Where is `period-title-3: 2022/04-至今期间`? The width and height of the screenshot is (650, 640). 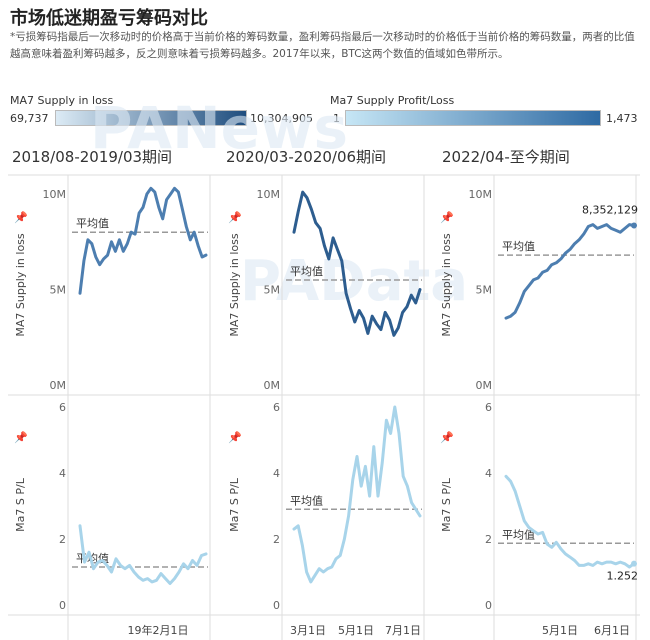 period-title-3: 2022/04-至今期间 is located at coordinates (506, 157).